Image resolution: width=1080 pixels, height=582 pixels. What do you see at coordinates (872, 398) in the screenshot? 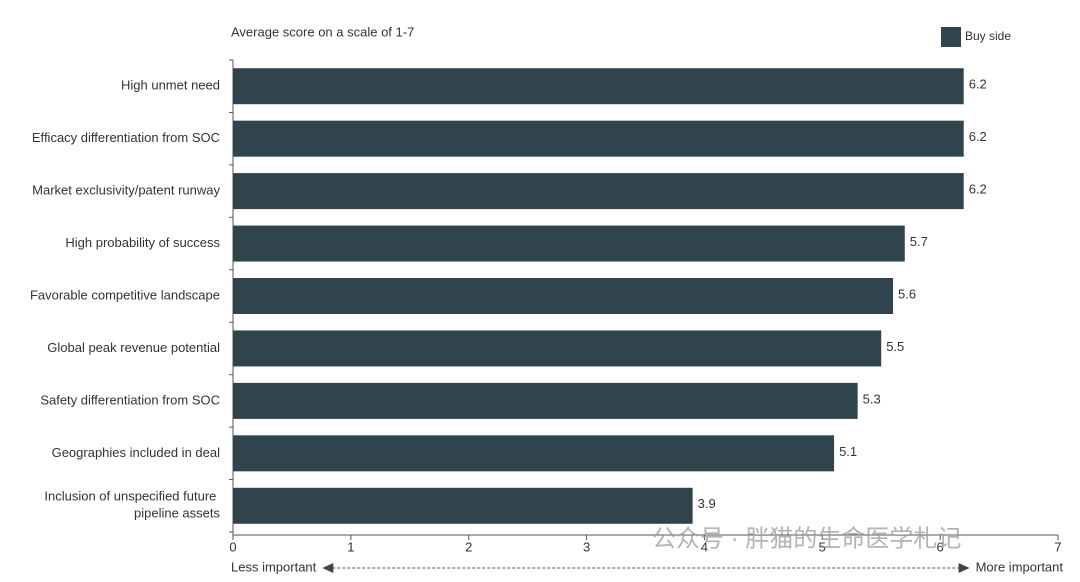
I see `value-label: 5.3` at bounding box center [872, 398].